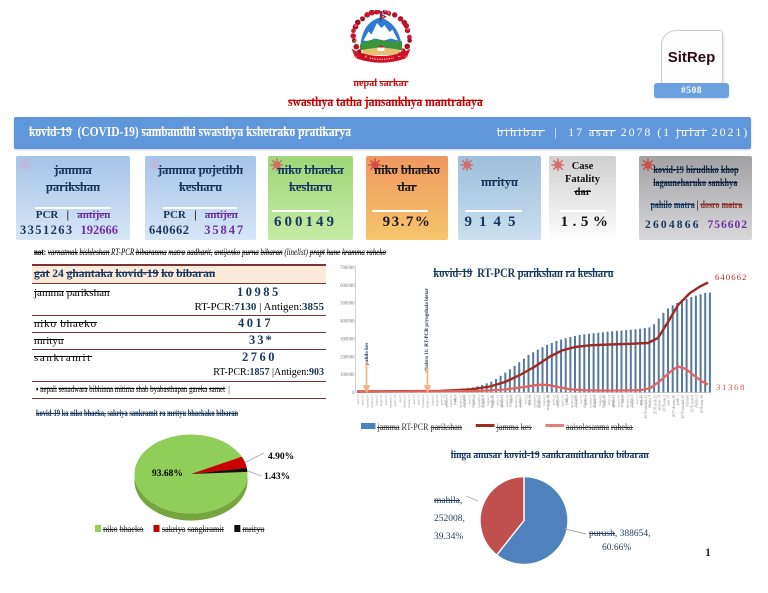 The height and width of the screenshot is (593, 768). What do you see at coordinates (646, 407) in the screenshot?
I see `svg-text: 2078 baisakh 12` at bounding box center [646, 407].